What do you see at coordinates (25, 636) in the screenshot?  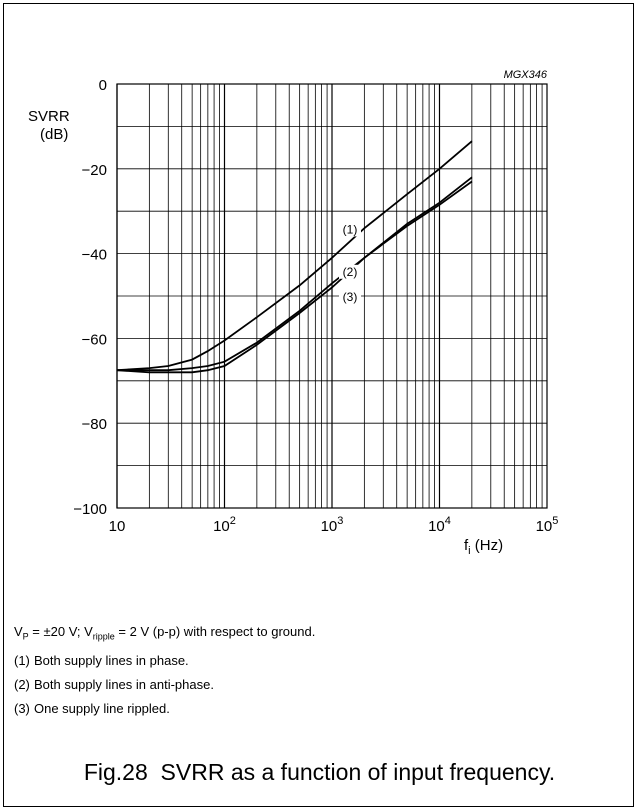 I see `vp-subscript: P` at bounding box center [25, 636].